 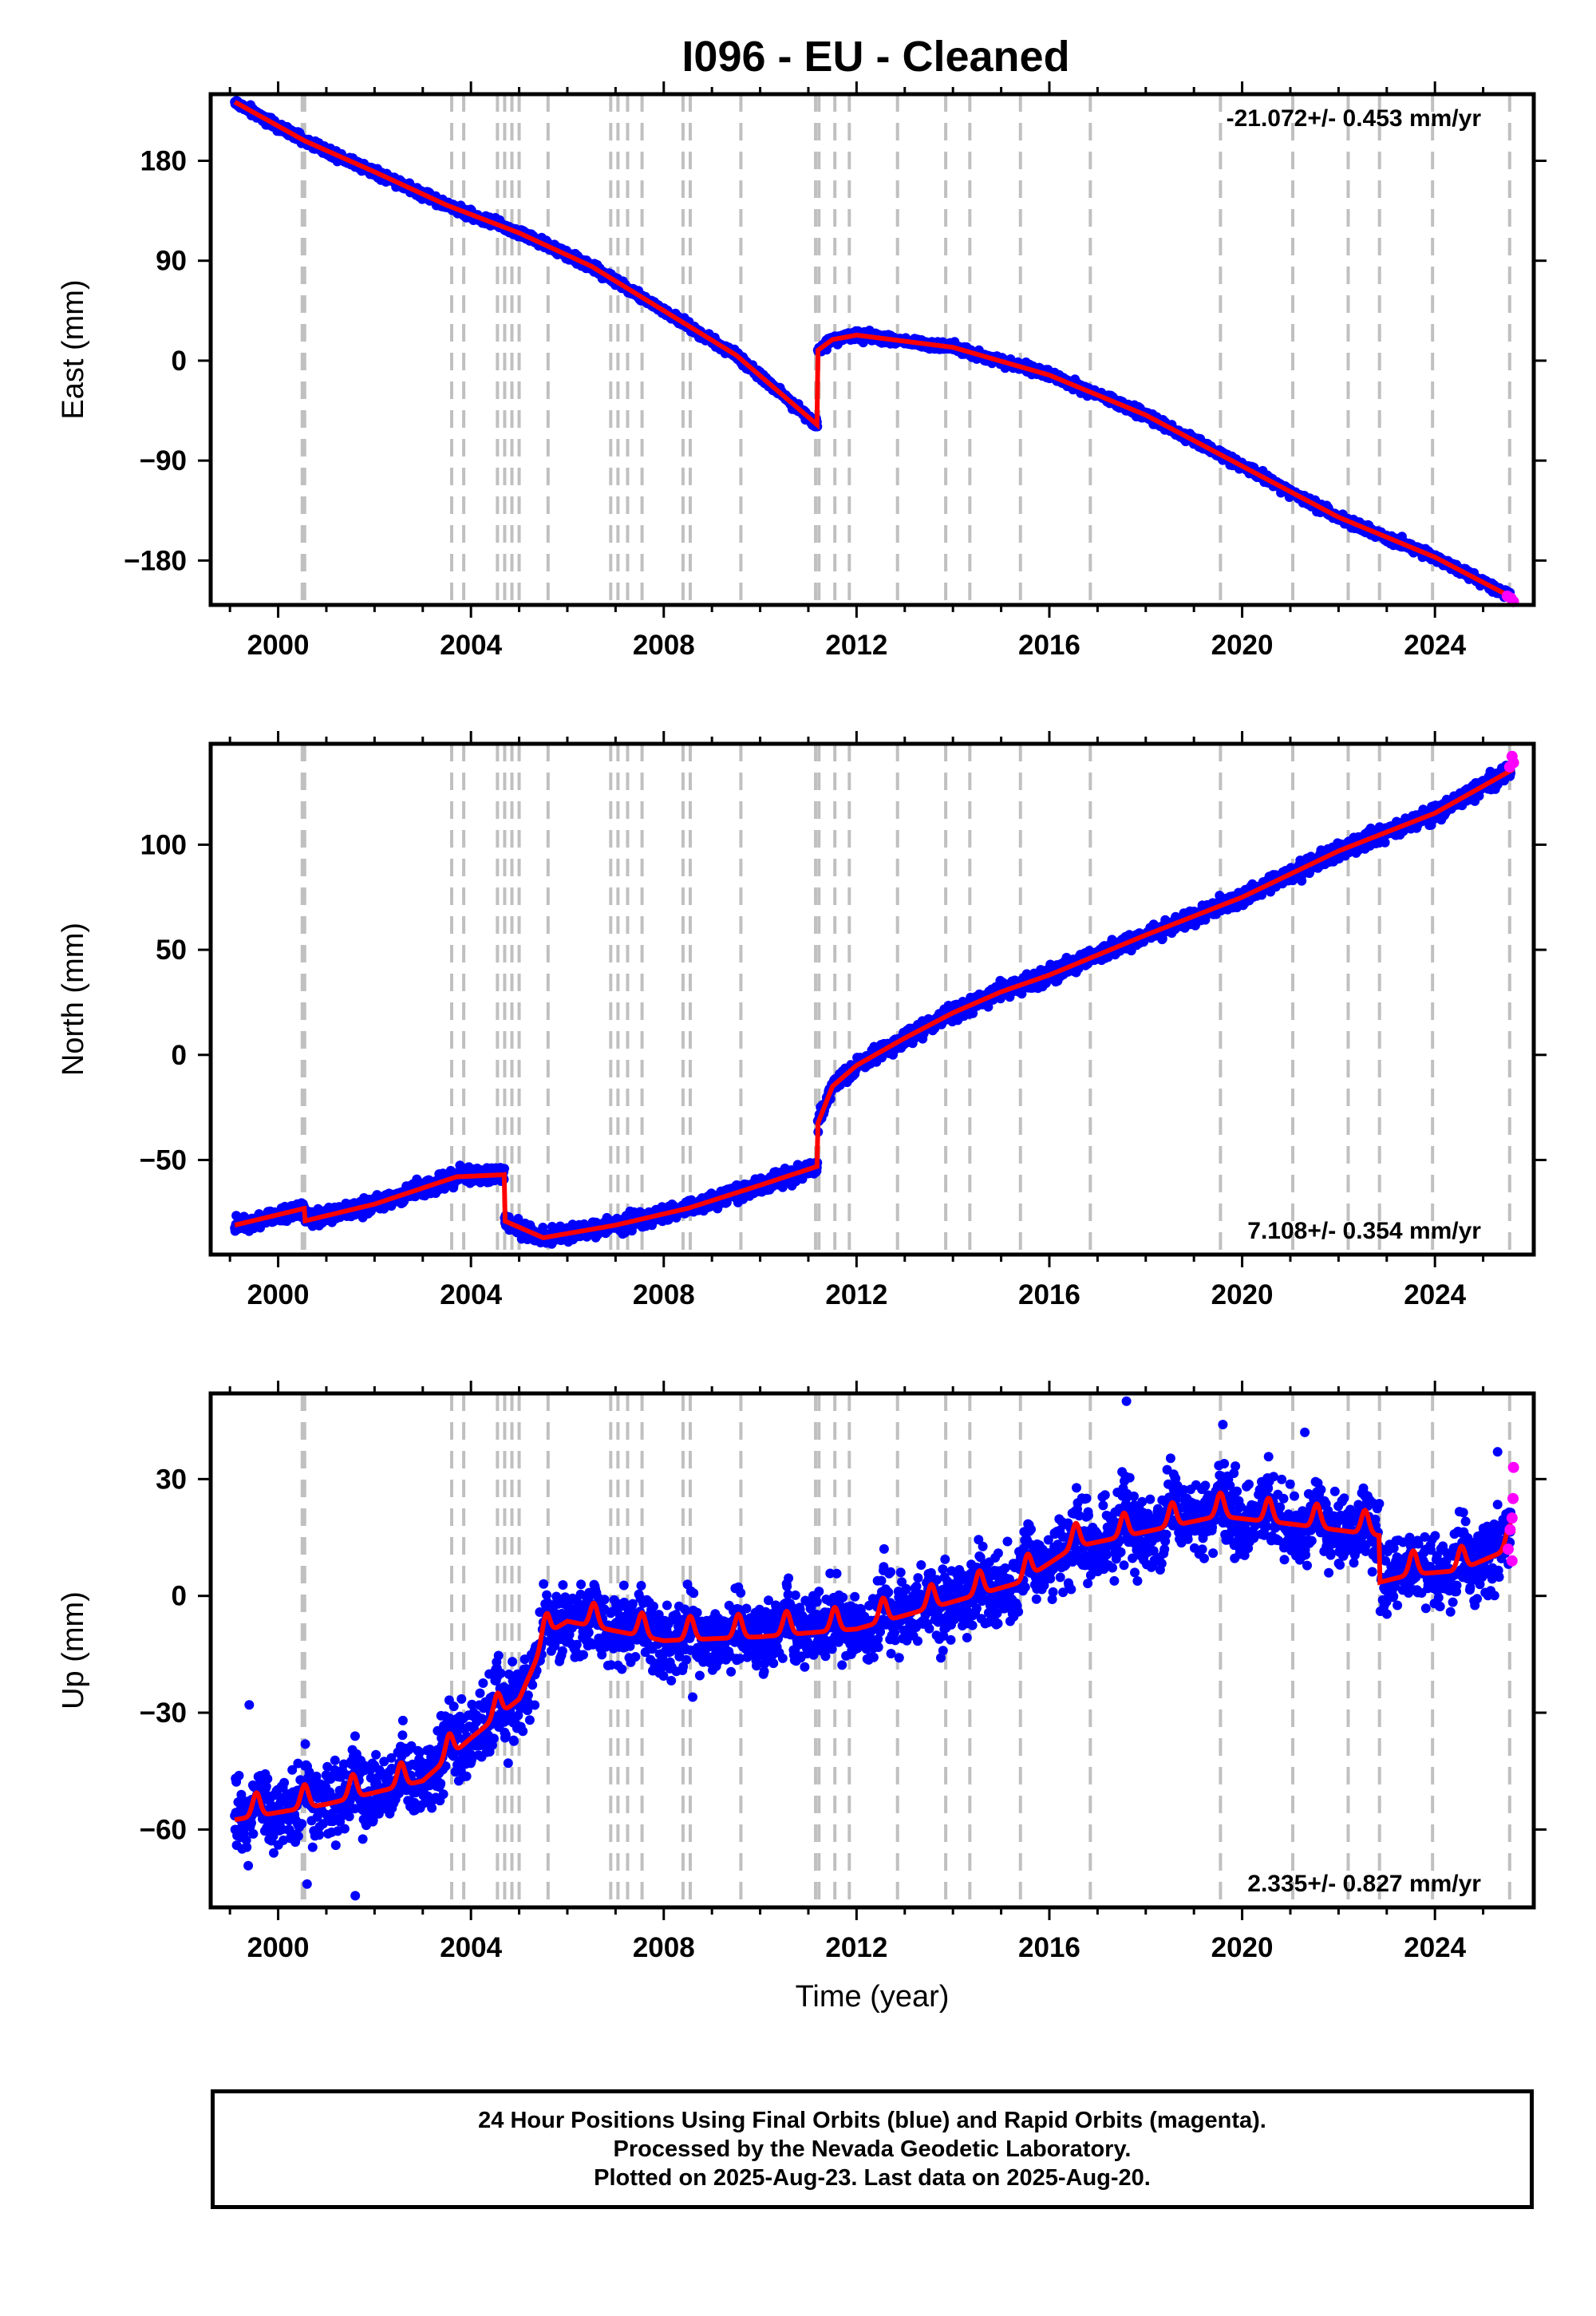 What do you see at coordinates (1242, 645) in the screenshot?
I see `x-tick-label: 2020` at bounding box center [1242, 645].